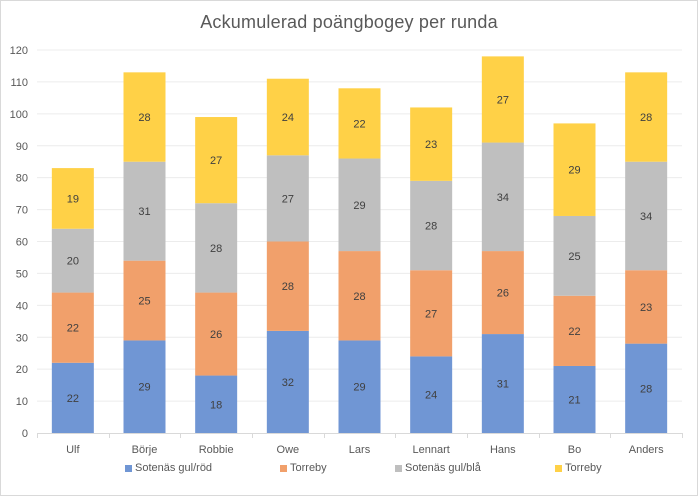 Image resolution: width=698 pixels, height=496 pixels. What do you see at coordinates (19, 115) in the screenshot?
I see `y-tick-label: 100` at bounding box center [19, 115].